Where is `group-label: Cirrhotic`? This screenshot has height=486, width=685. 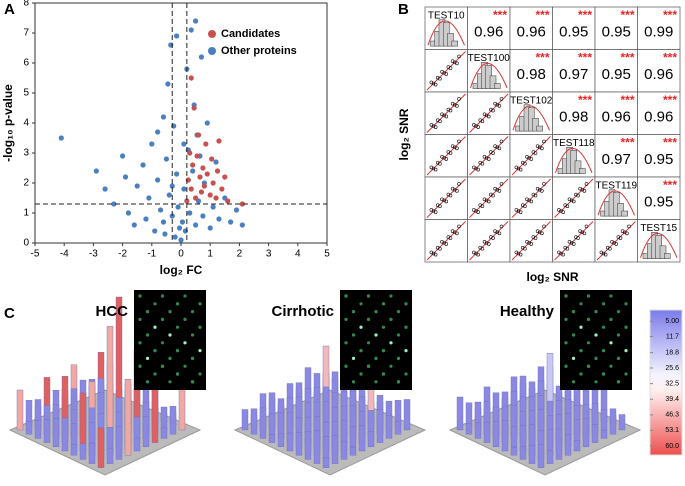 group-label: Cirrhotic is located at coordinates (302, 311).